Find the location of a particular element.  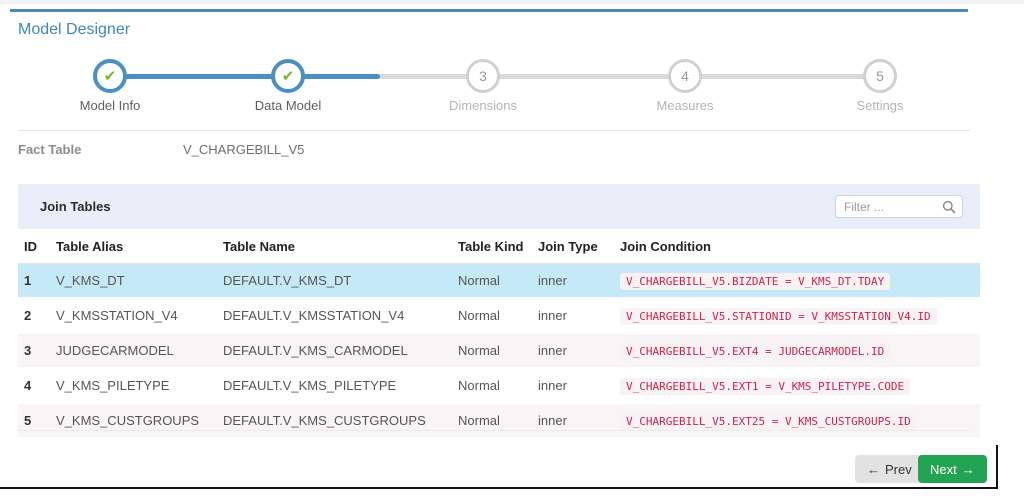

col-header-id: ID is located at coordinates (34, 248).